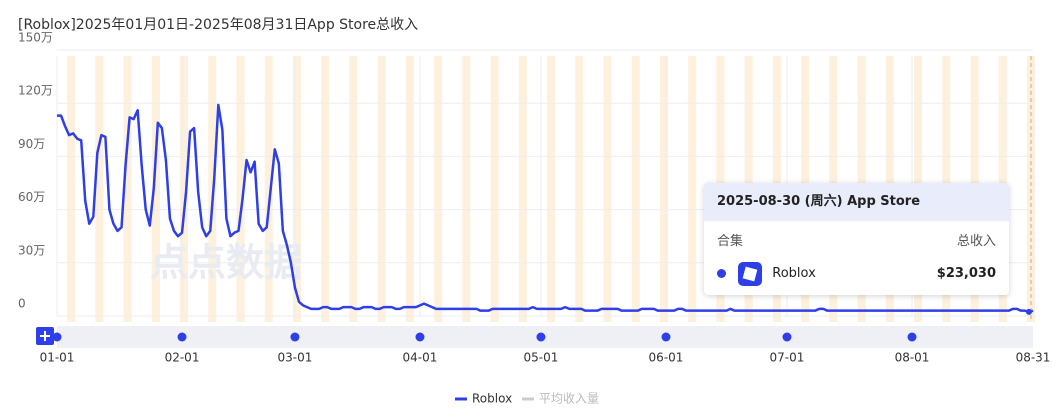 The height and width of the screenshot is (418, 1057). What do you see at coordinates (856, 274) in the screenshot?
I see `tooltip-row: Roblox $23,030` at bounding box center [856, 274].